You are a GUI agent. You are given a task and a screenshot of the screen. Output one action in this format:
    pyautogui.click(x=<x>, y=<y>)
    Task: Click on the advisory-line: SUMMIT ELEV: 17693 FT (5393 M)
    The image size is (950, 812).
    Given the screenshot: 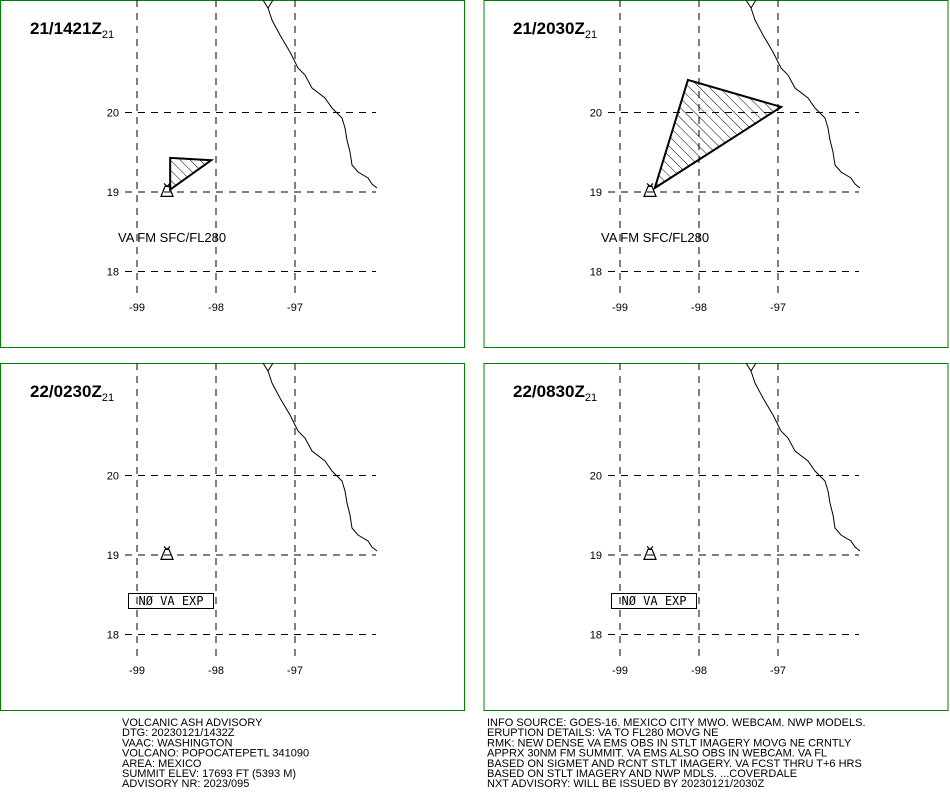 What is the action you would take?
    pyautogui.click(x=209, y=774)
    